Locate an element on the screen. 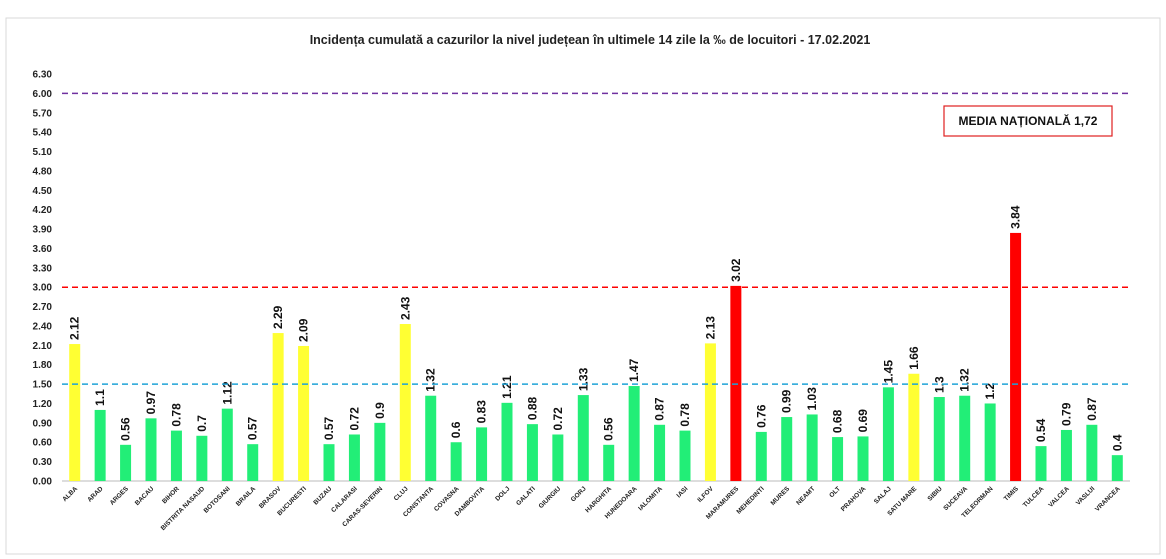 This screenshot has height=559, width=1166. value-label: 1.2 is located at coordinates (990, 390).